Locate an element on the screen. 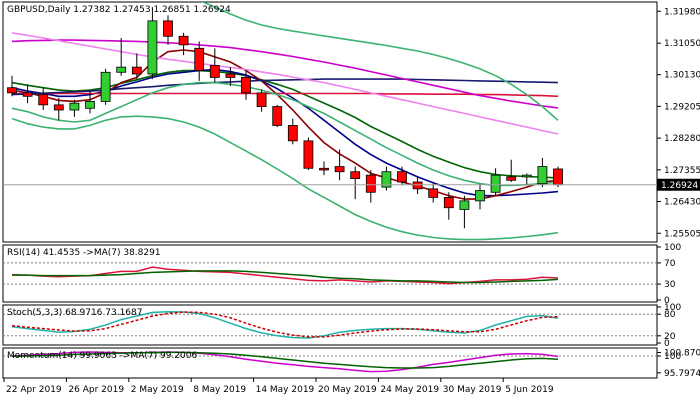  stoch-tick-label: 0 is located at coordinates (667, 344).